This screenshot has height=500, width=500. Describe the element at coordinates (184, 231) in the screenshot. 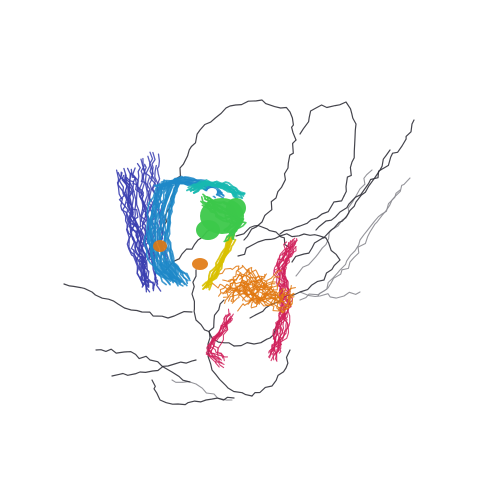

I see `beta-barrel-group` at that location.